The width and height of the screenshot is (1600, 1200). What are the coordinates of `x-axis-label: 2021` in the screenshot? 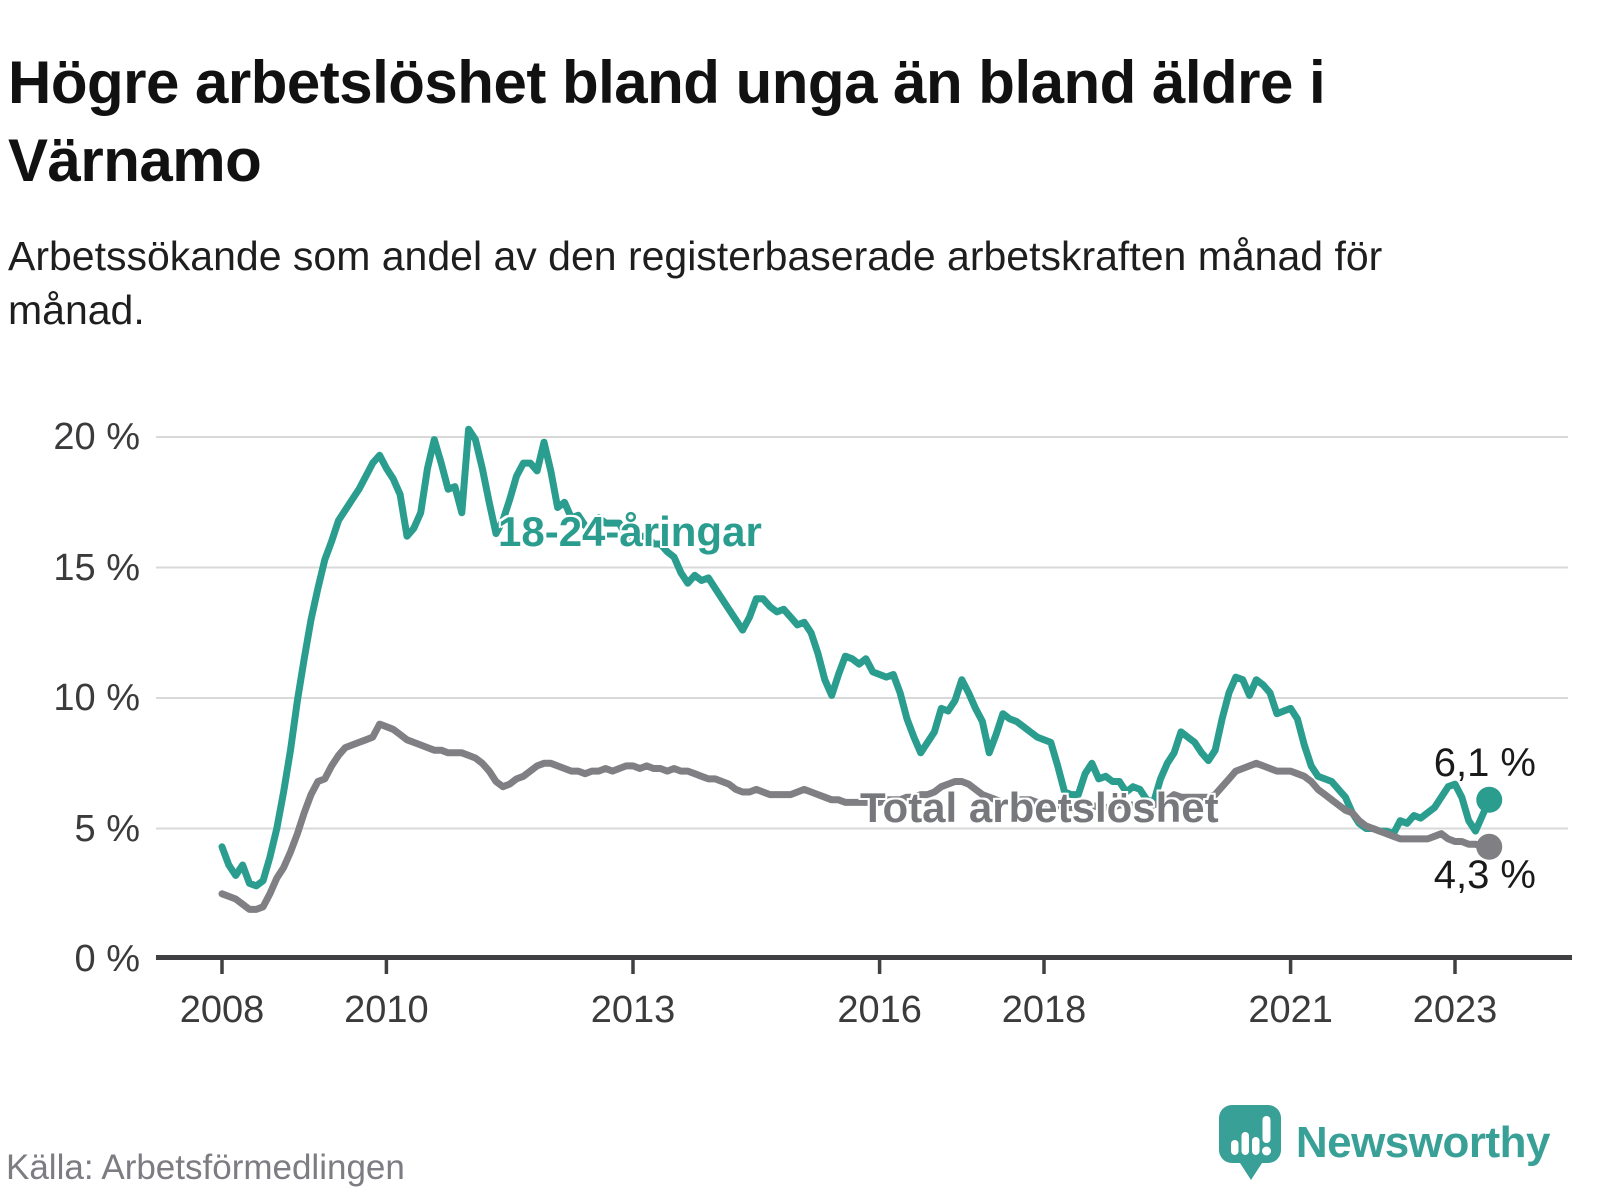 It's located at (1290, 1010).